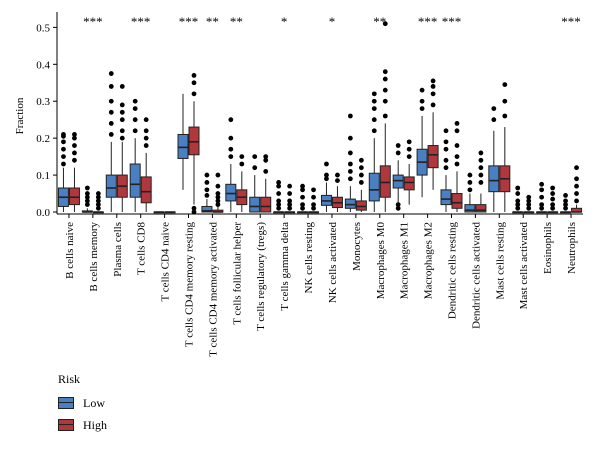 Image resolution: width=600 pixels, height=456 pixels. Describe the element at coordinates (43, 65) in the screenshot. I see `y-tick-label: 0.4` at that location.